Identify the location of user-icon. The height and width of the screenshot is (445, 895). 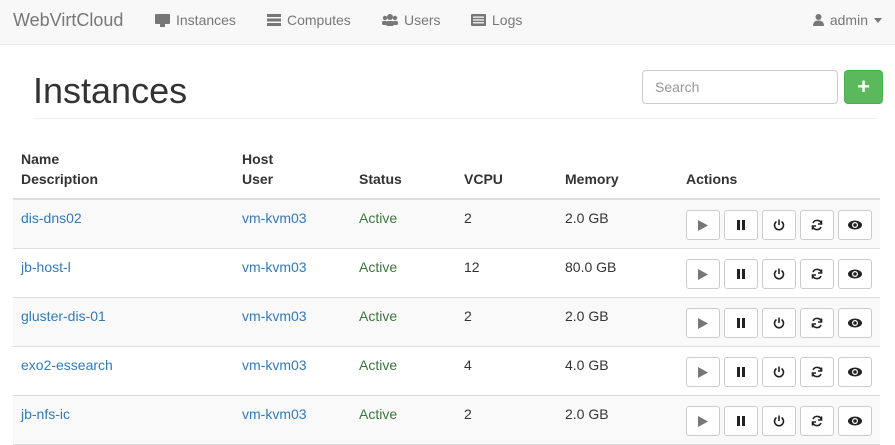
(818, 20).